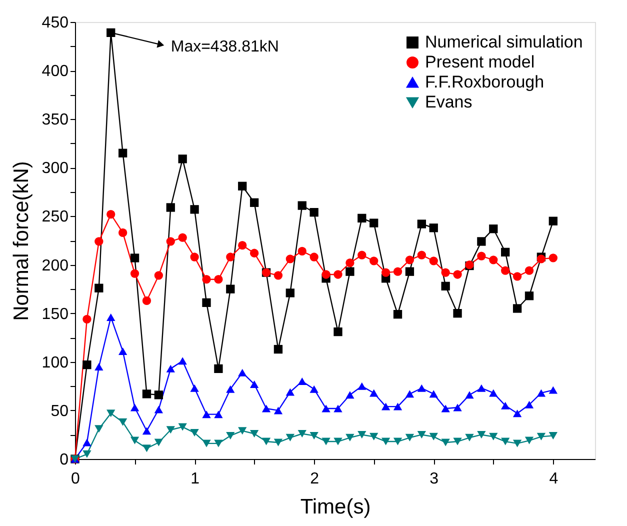 The width and height of the screenshot is (627, 526). I want to click on y-tick-label: 0, so click(64, 460).